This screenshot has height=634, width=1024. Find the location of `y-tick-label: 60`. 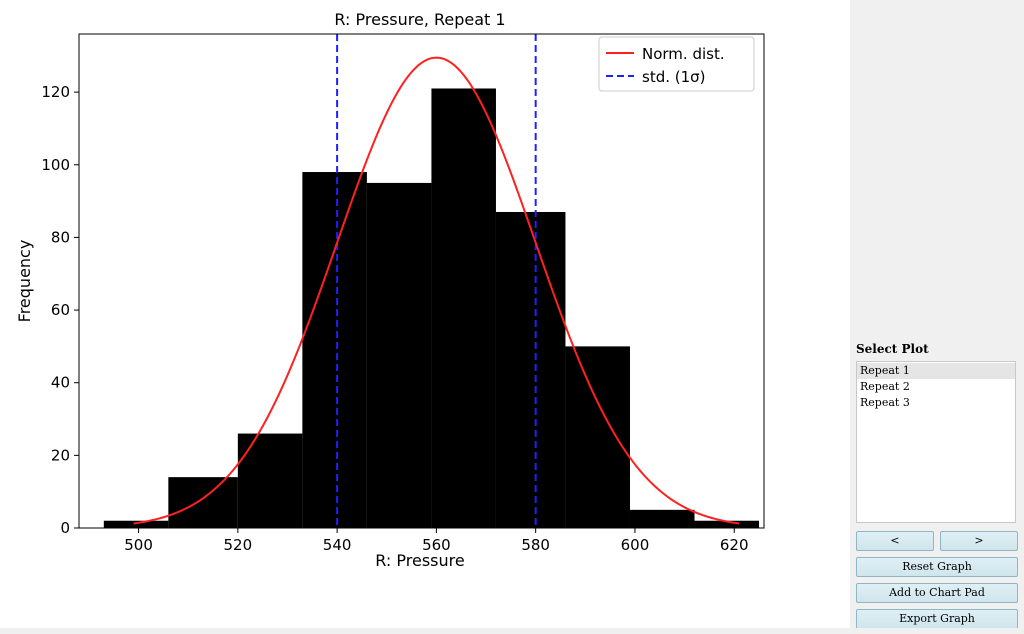

y-tick-label: 60 is located at coordinates (60, 310).